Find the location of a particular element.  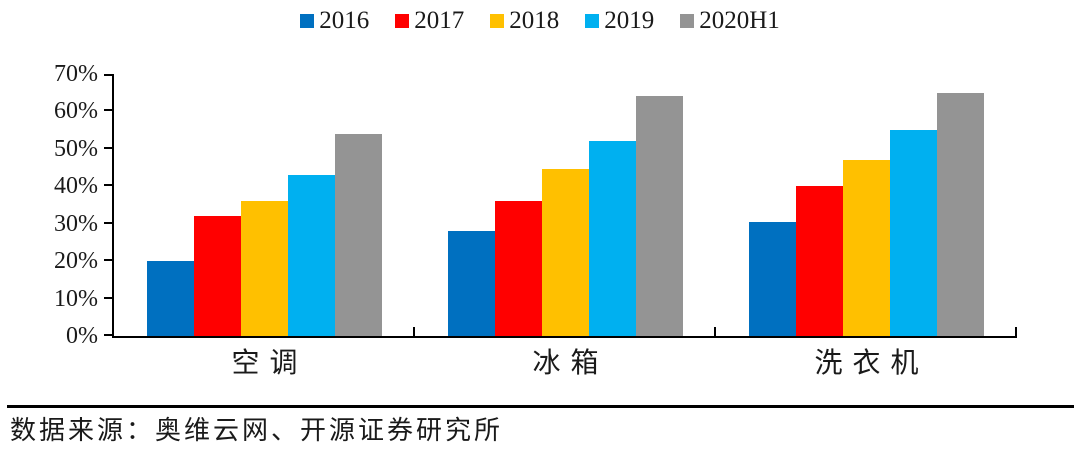

legend-item: 2016 is located at coordinates (334, 20).